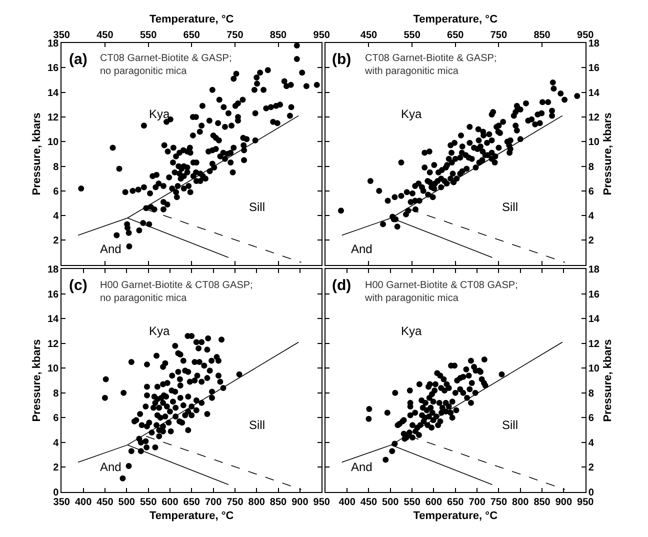 The width and height of the screenshot is (648, 537). Describe the element at coordinates (176, 292) in the screenshot. I see `text: H00 Garnet-Biotite & CT08 GASP; no paragonitic mica` at that location.